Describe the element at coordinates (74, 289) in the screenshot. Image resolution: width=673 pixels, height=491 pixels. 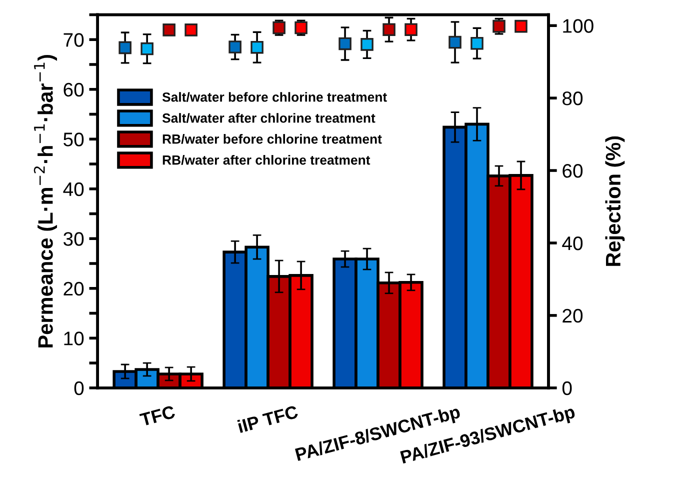
I see `y-tick-label: 20` at that location.